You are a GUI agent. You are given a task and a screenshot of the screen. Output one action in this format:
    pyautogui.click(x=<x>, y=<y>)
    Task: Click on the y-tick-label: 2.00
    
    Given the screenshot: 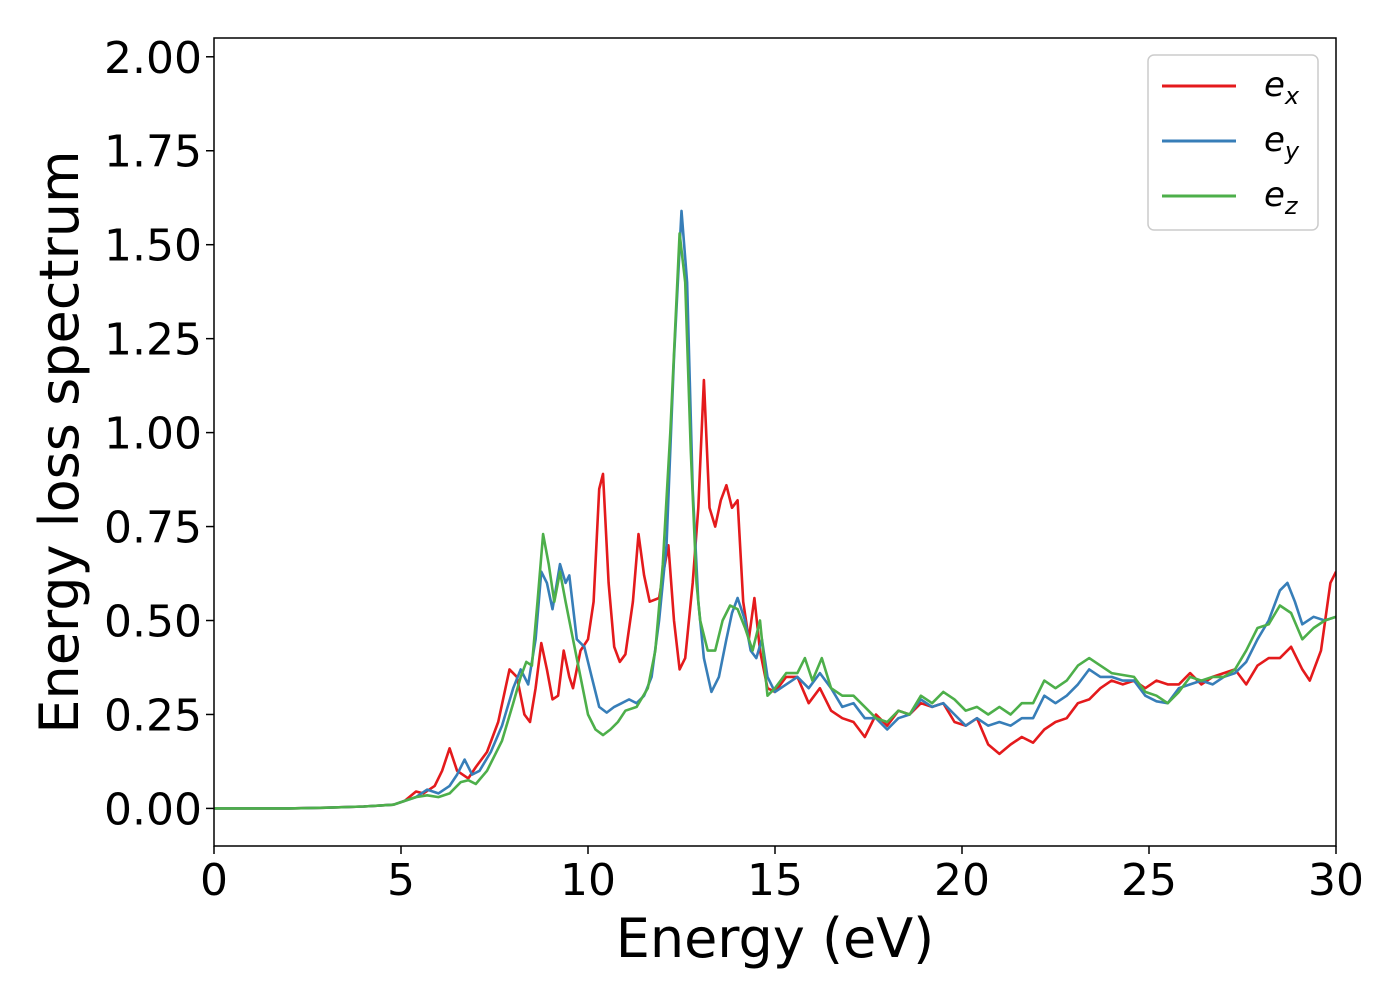 What is the action you would take?
    pyautogui.click(x=153, y=58)
    